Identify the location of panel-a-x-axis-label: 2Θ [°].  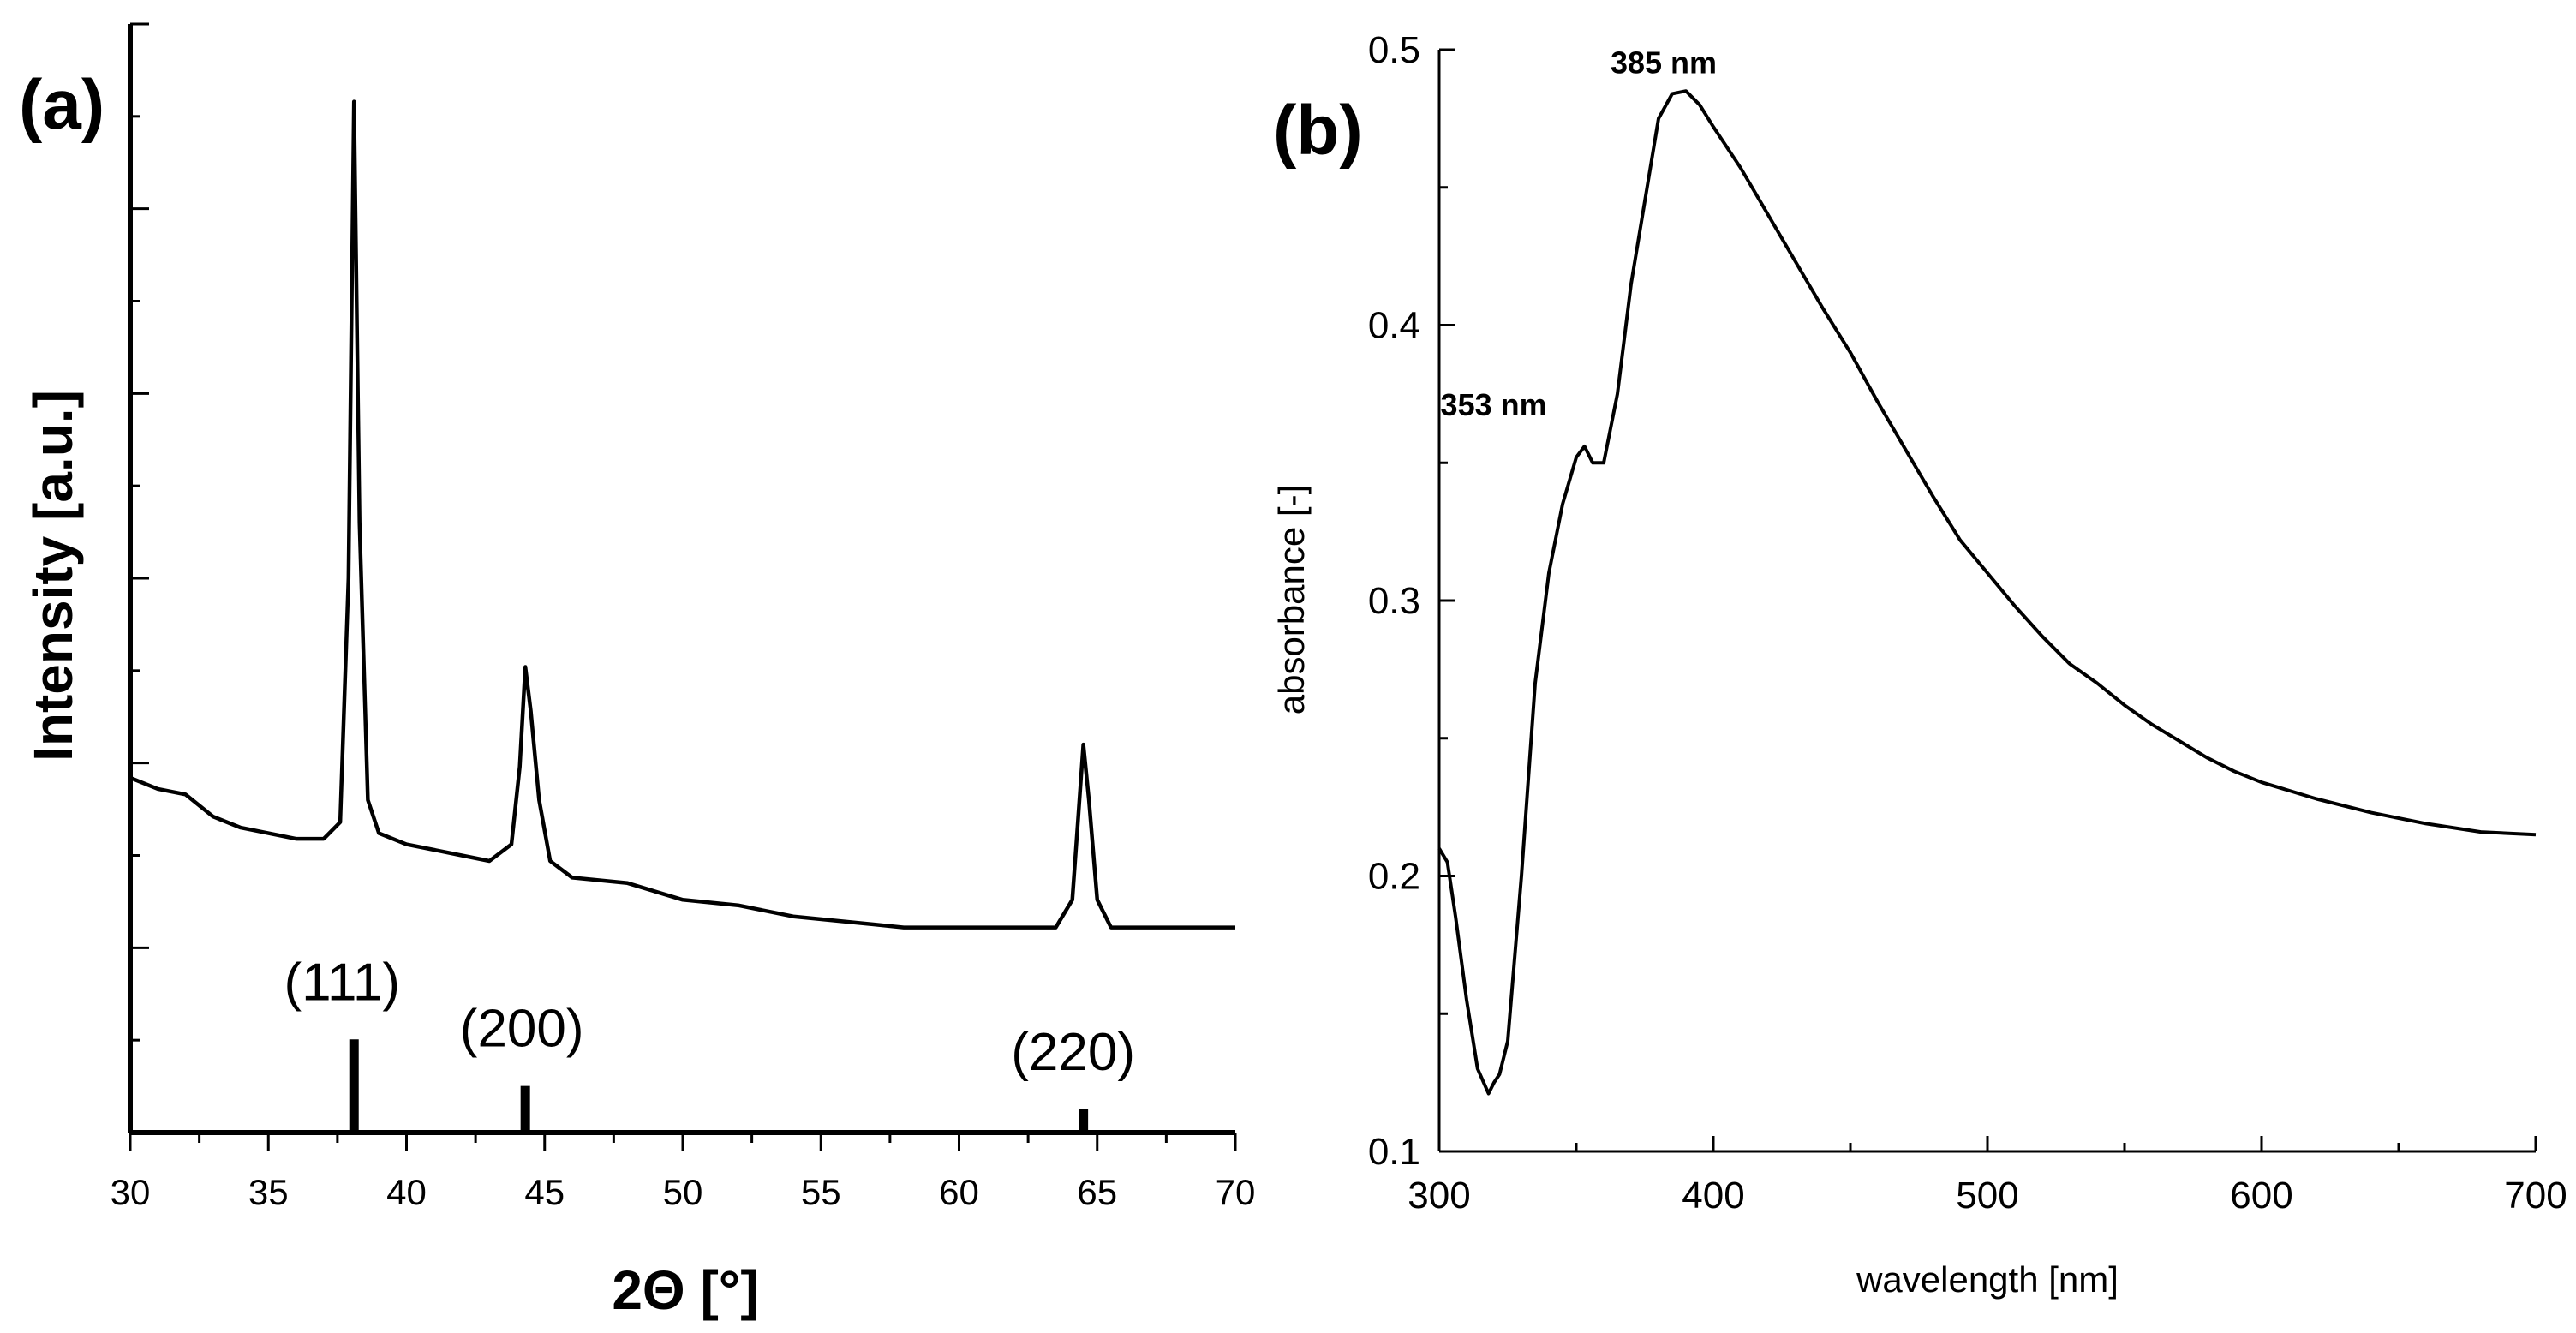
(685, 1290).